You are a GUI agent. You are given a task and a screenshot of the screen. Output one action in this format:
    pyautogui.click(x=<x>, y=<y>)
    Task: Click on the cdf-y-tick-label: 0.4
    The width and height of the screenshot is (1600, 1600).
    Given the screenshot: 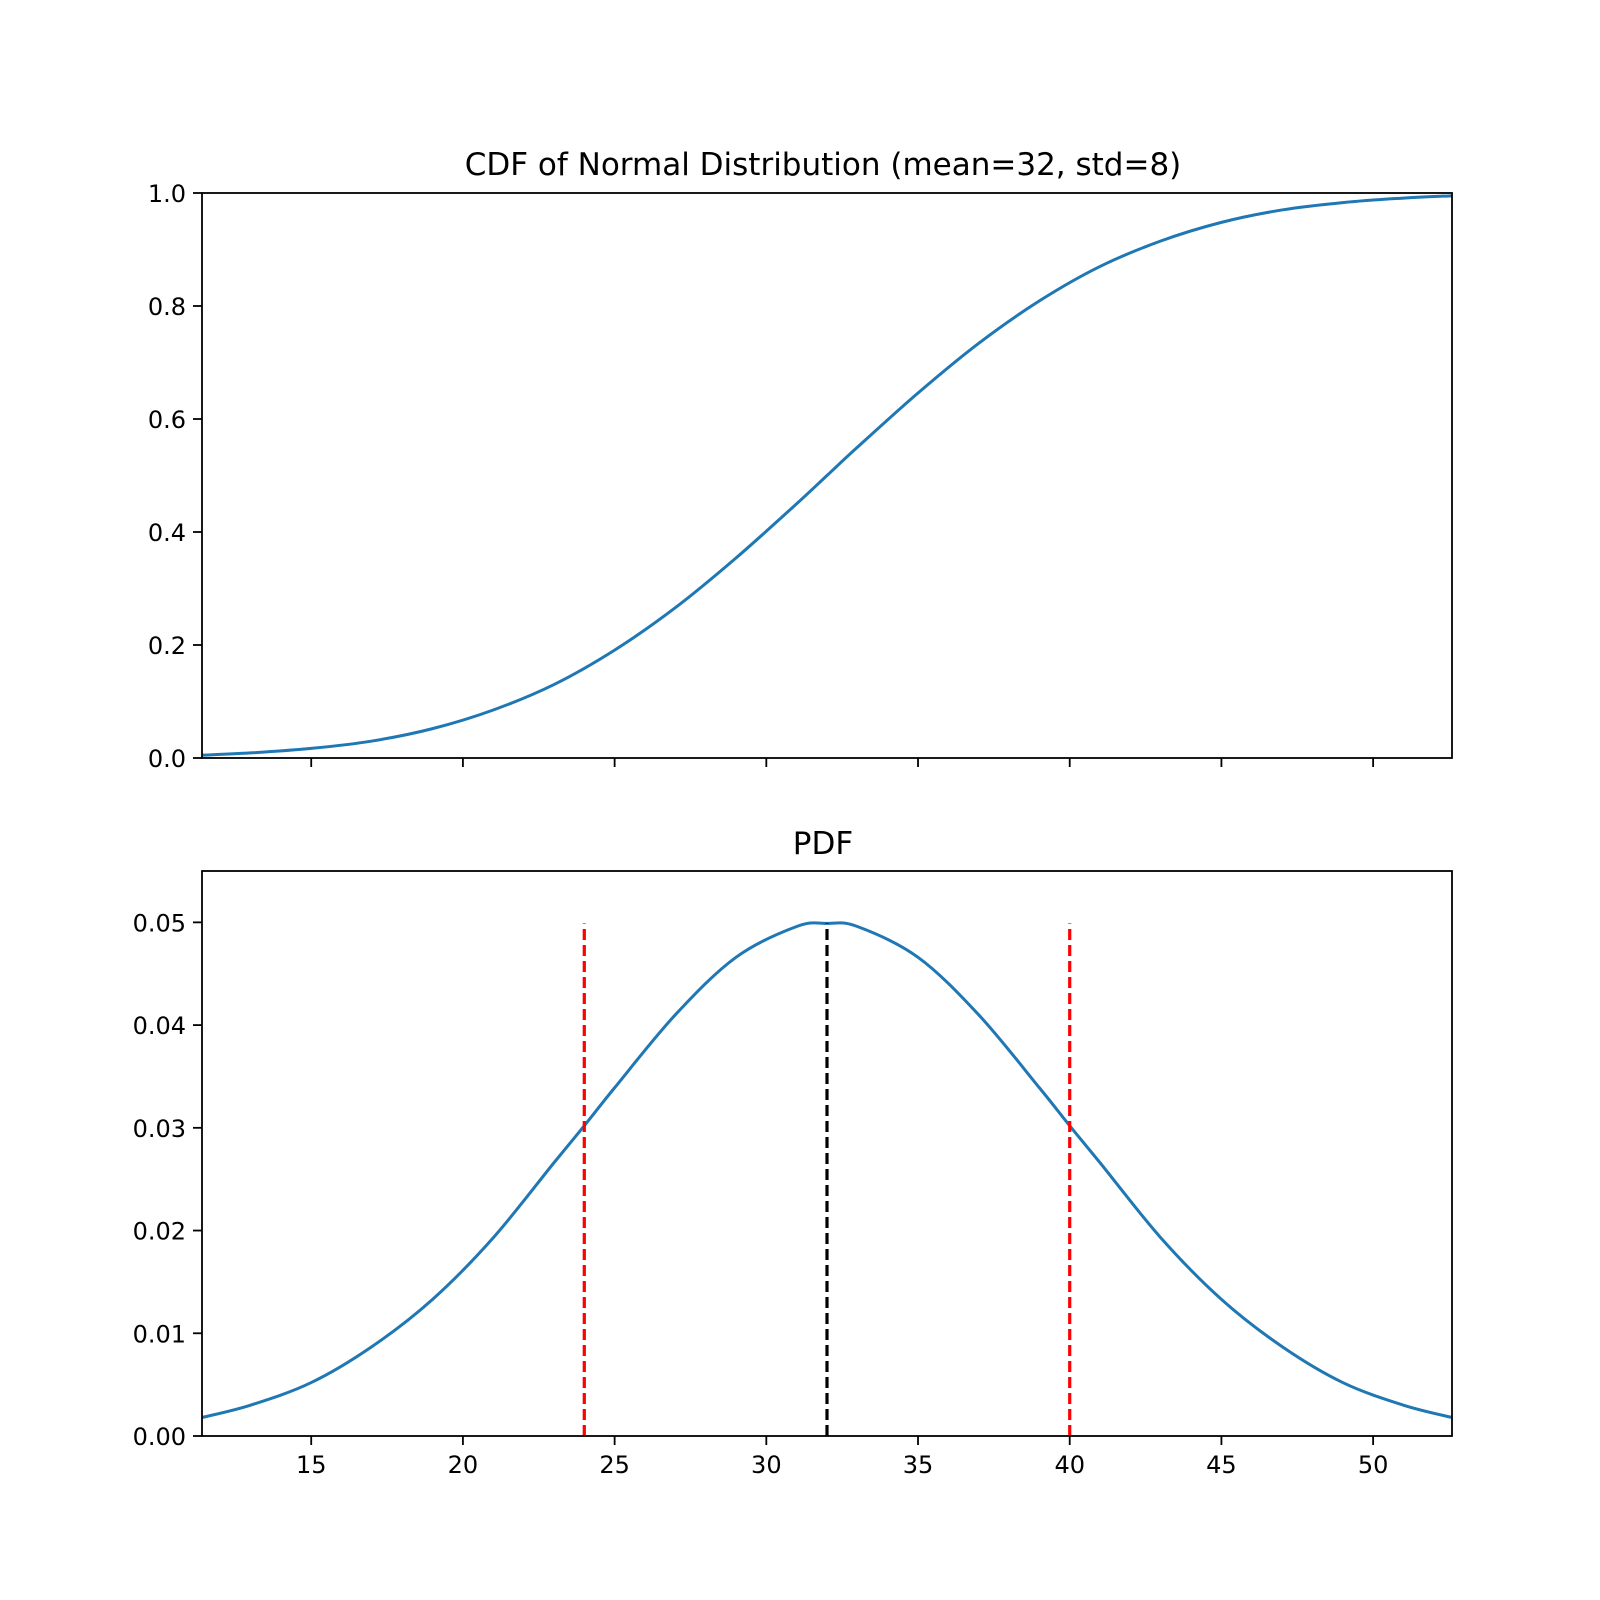 What is the action you would take?
    pyautogui.click(x=167, y=533)
    